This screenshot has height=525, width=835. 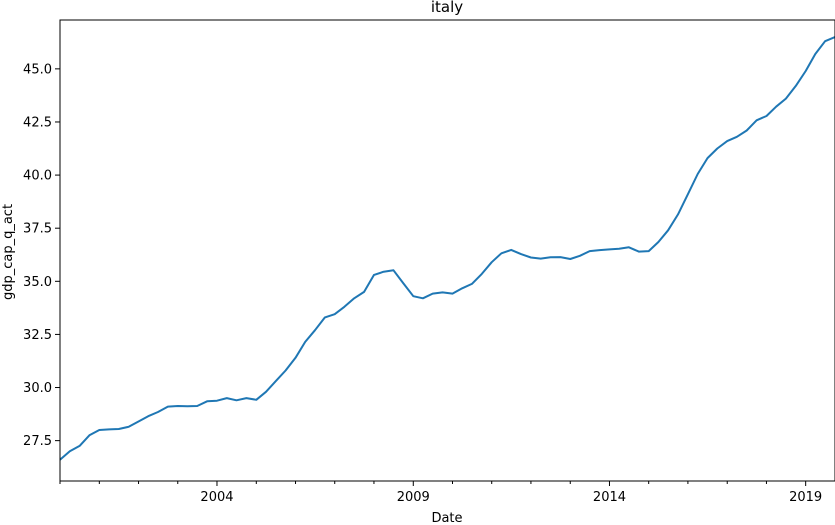 I want to click on x-tick-label: 2019, so click(x=805, y=497).